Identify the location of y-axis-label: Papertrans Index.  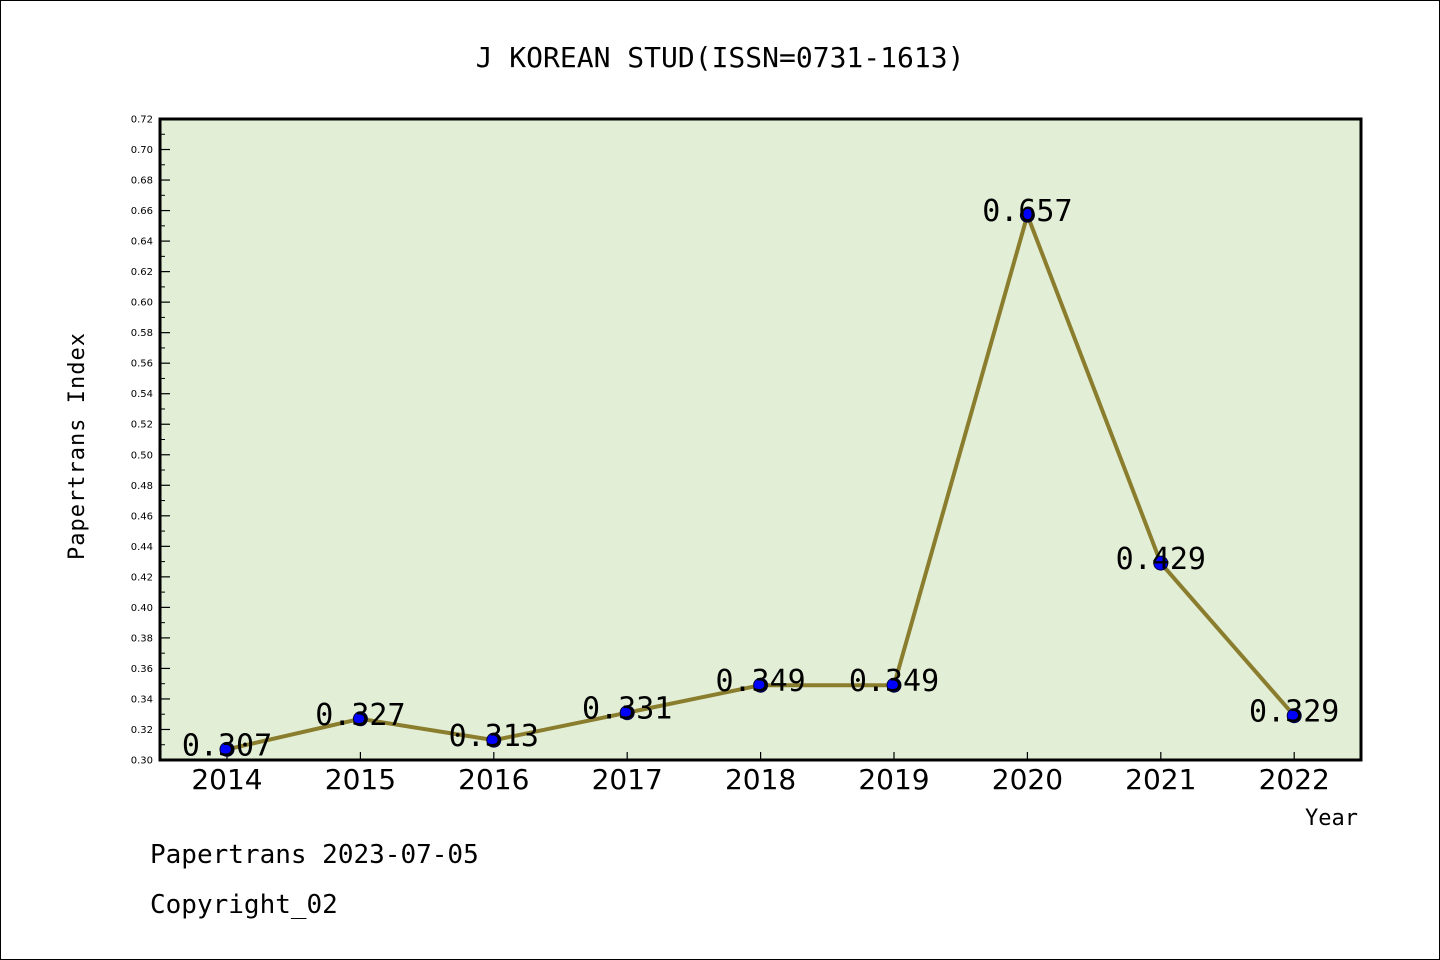
(77, 446).